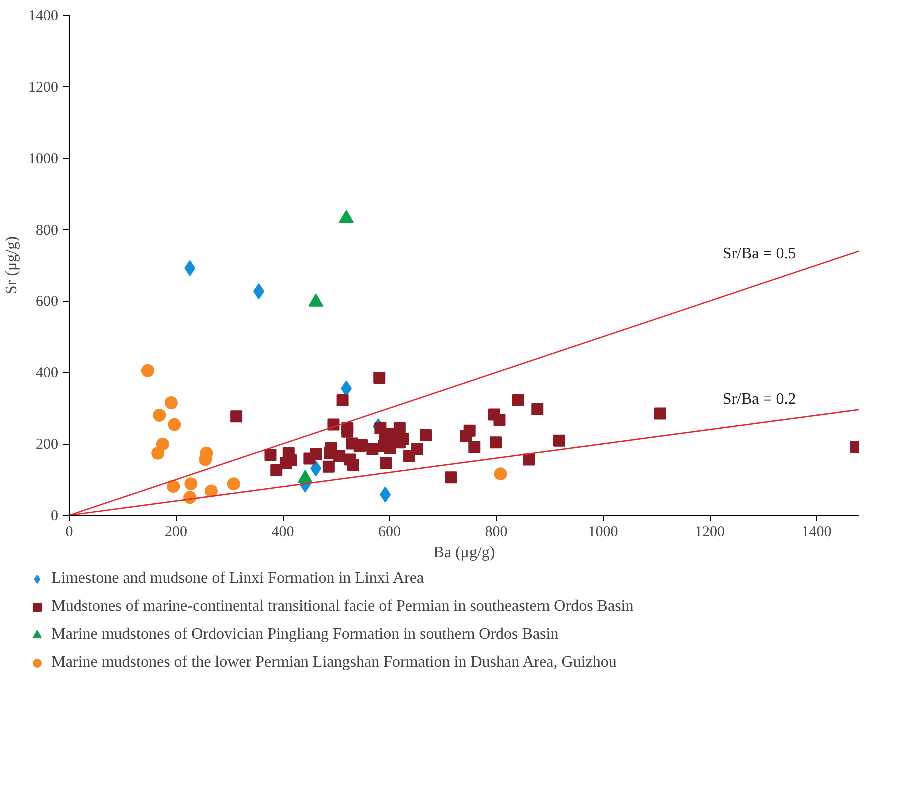 This screenshot has height=799, width=914. Describe the element at coordinates (603, 532) in the screenshot. I see `x-tick-label: 1000` at that location.